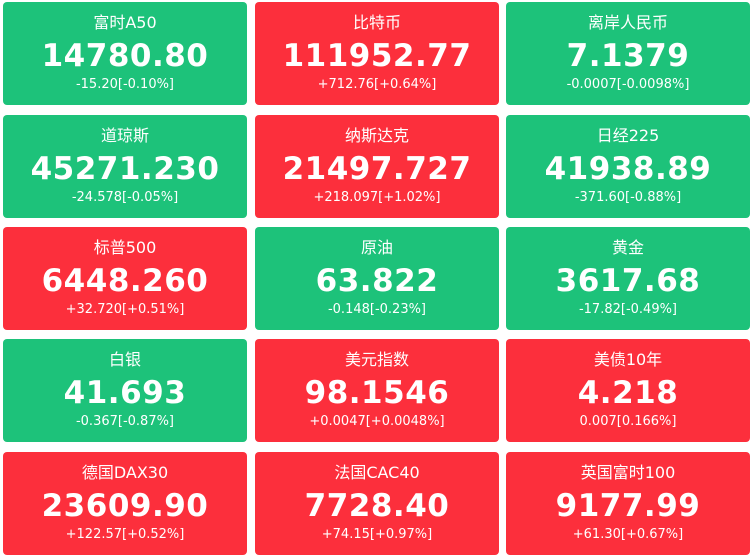 The image size is (753, 559). I want to click on quote-price: 14780.80, so click(125, 56).